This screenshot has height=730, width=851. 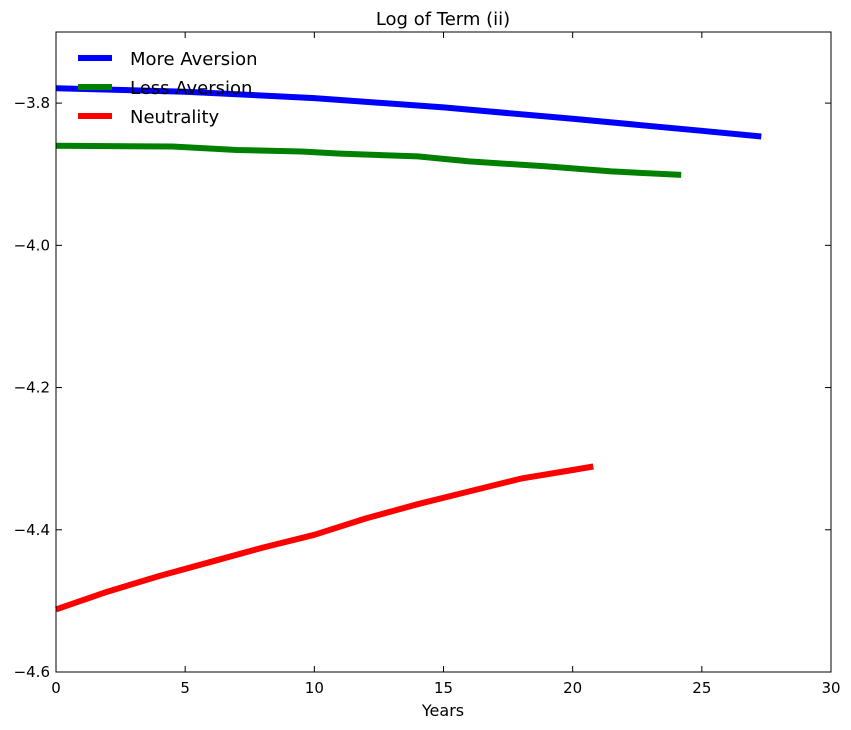 I want to click on y-tick-label: −4.0, so click(x=32, y=245).